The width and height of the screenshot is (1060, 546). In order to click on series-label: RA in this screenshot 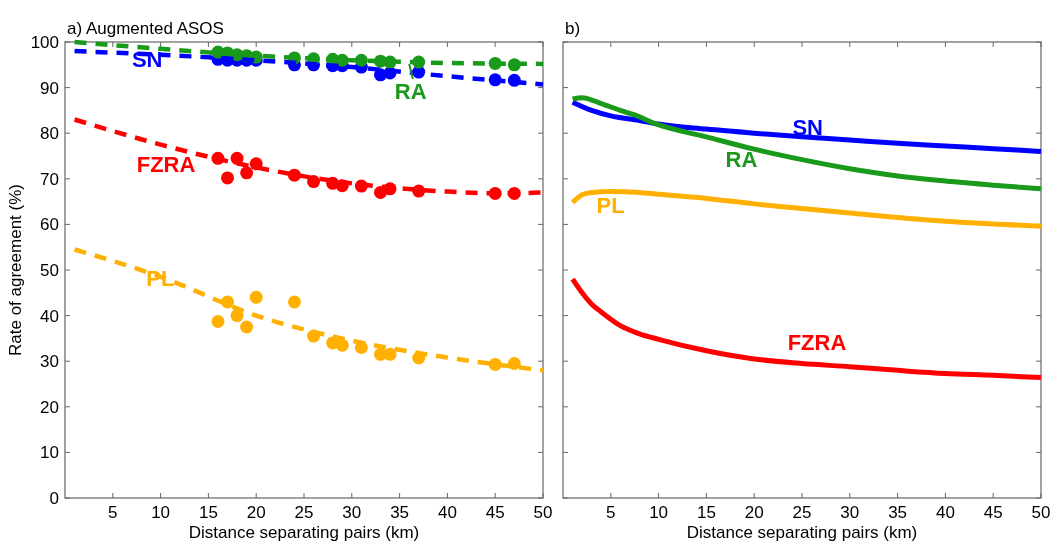, I will do `click(741, 160)`.